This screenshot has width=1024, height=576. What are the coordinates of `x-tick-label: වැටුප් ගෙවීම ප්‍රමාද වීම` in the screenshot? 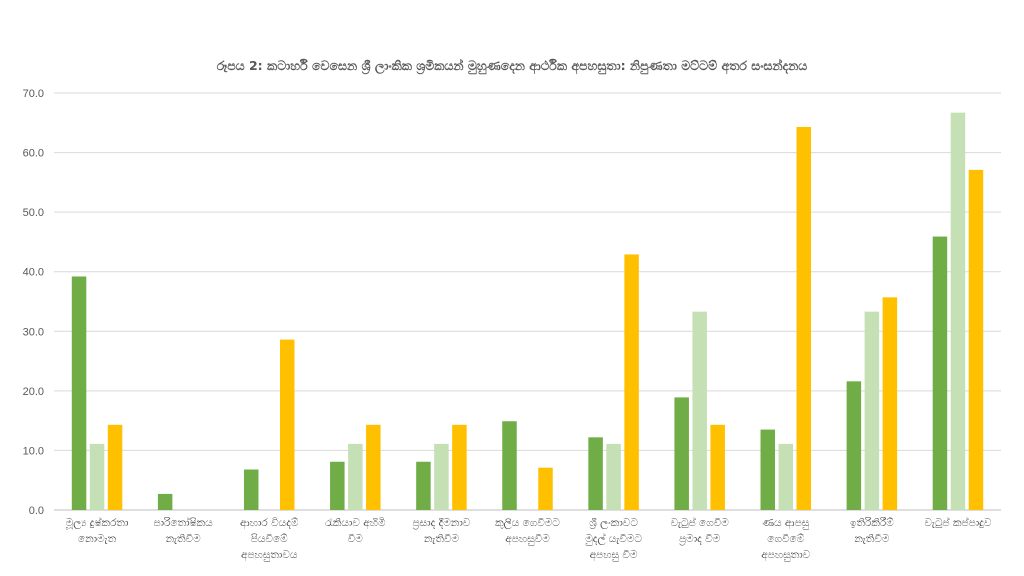 It's located at (700, 530).